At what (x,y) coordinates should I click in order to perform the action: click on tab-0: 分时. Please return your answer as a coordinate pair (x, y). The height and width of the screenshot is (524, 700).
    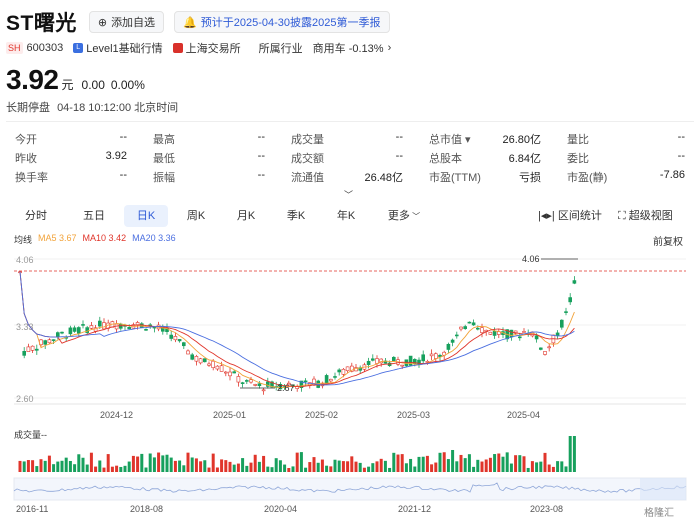
    Looking at the image, I should click on (36, 216).